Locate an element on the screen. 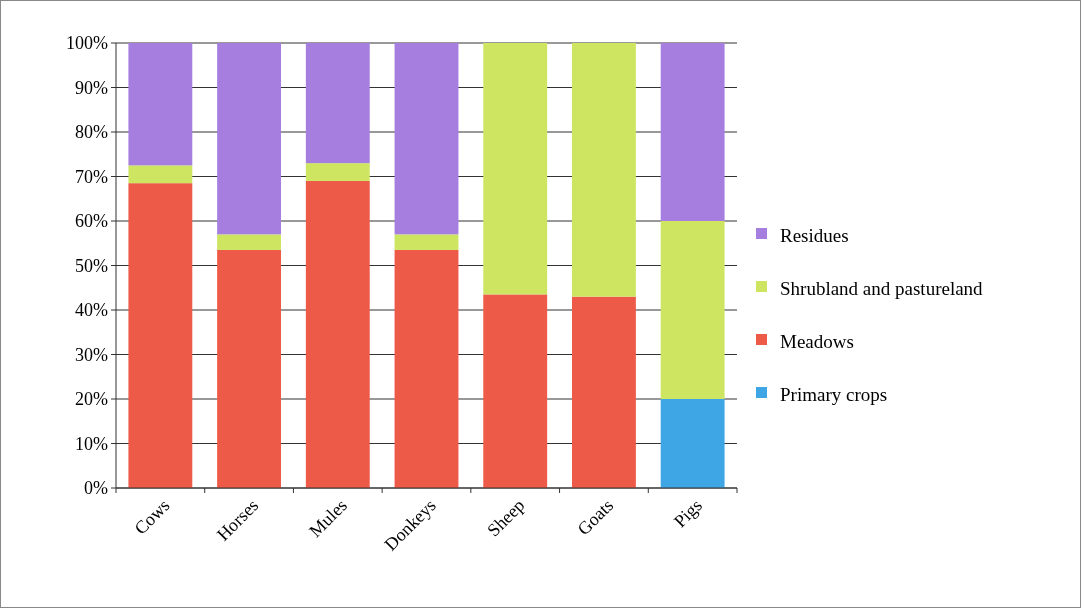 The height and width of the screenshot is (608, 1081). legend-label: Shrubland and pastureland is located at coordinates (882, 288).